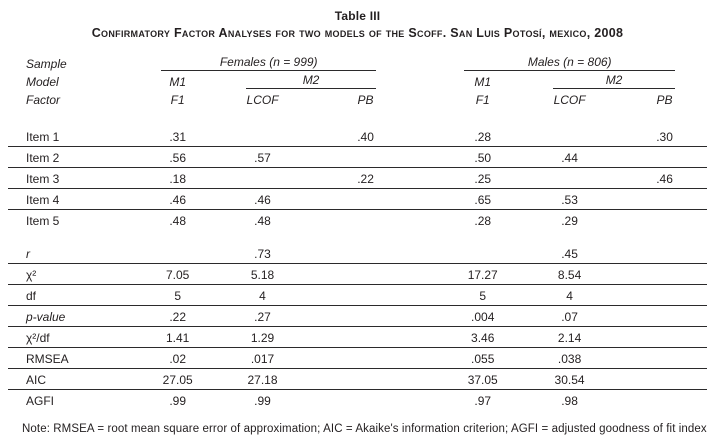 Image resolution: width=715 pixels, height=435 pixels. What do you see at coordinates (614, 81) in the screenshot?
I see `males-m2-header: M2` at bounding box center [614, 81].